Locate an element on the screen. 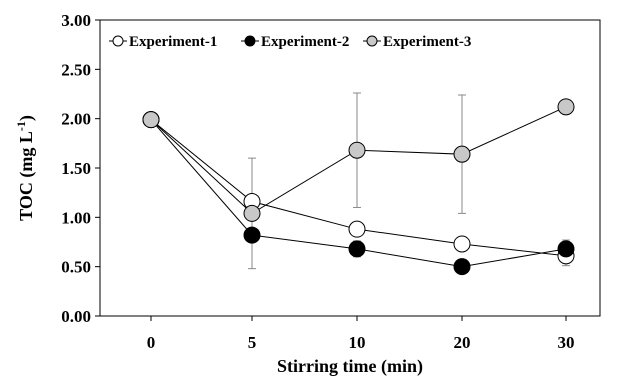 This screenshot has width=620, height=381. x-axis-title: Stirring time (min) is located at coordinates (350, 366).